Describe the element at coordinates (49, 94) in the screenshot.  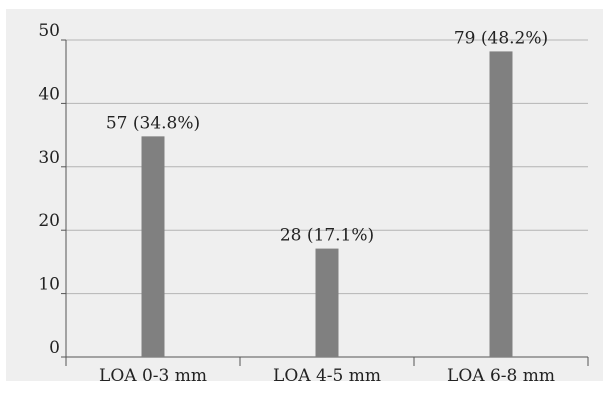
I see `y-tick-label: 40` at that location.